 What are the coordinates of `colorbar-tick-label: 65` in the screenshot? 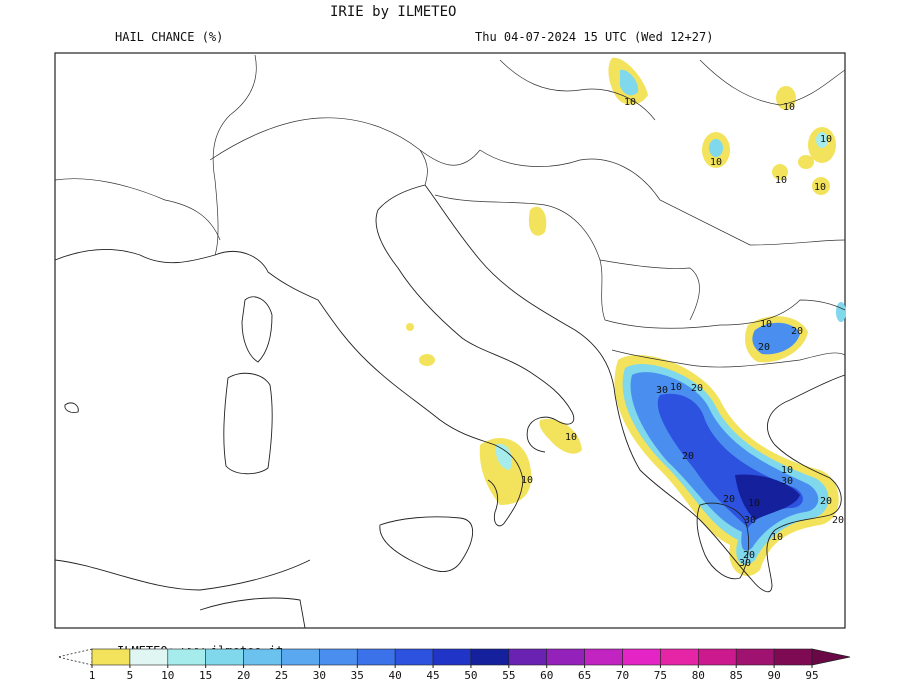 It's located at (584, 675).